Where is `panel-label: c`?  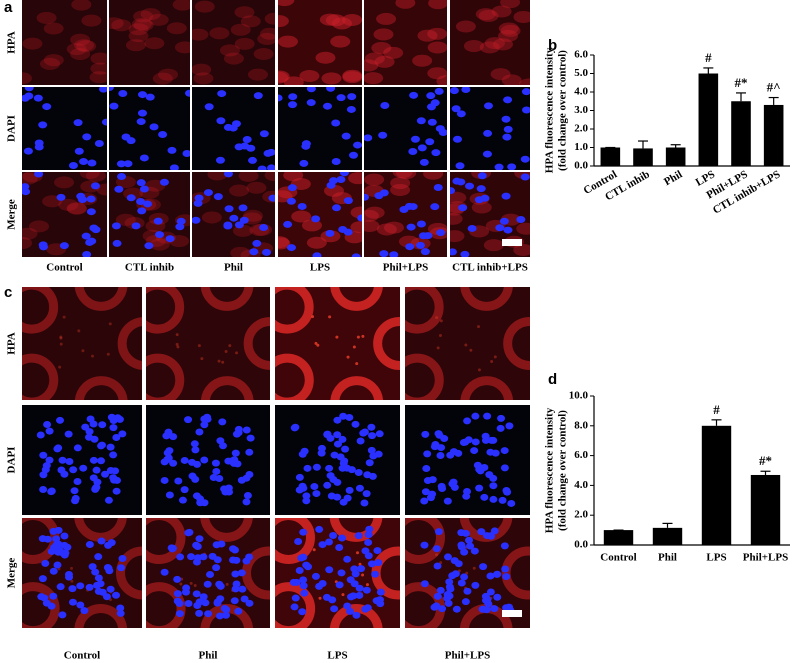
panel-label: c is located at coordinates (8, 292).